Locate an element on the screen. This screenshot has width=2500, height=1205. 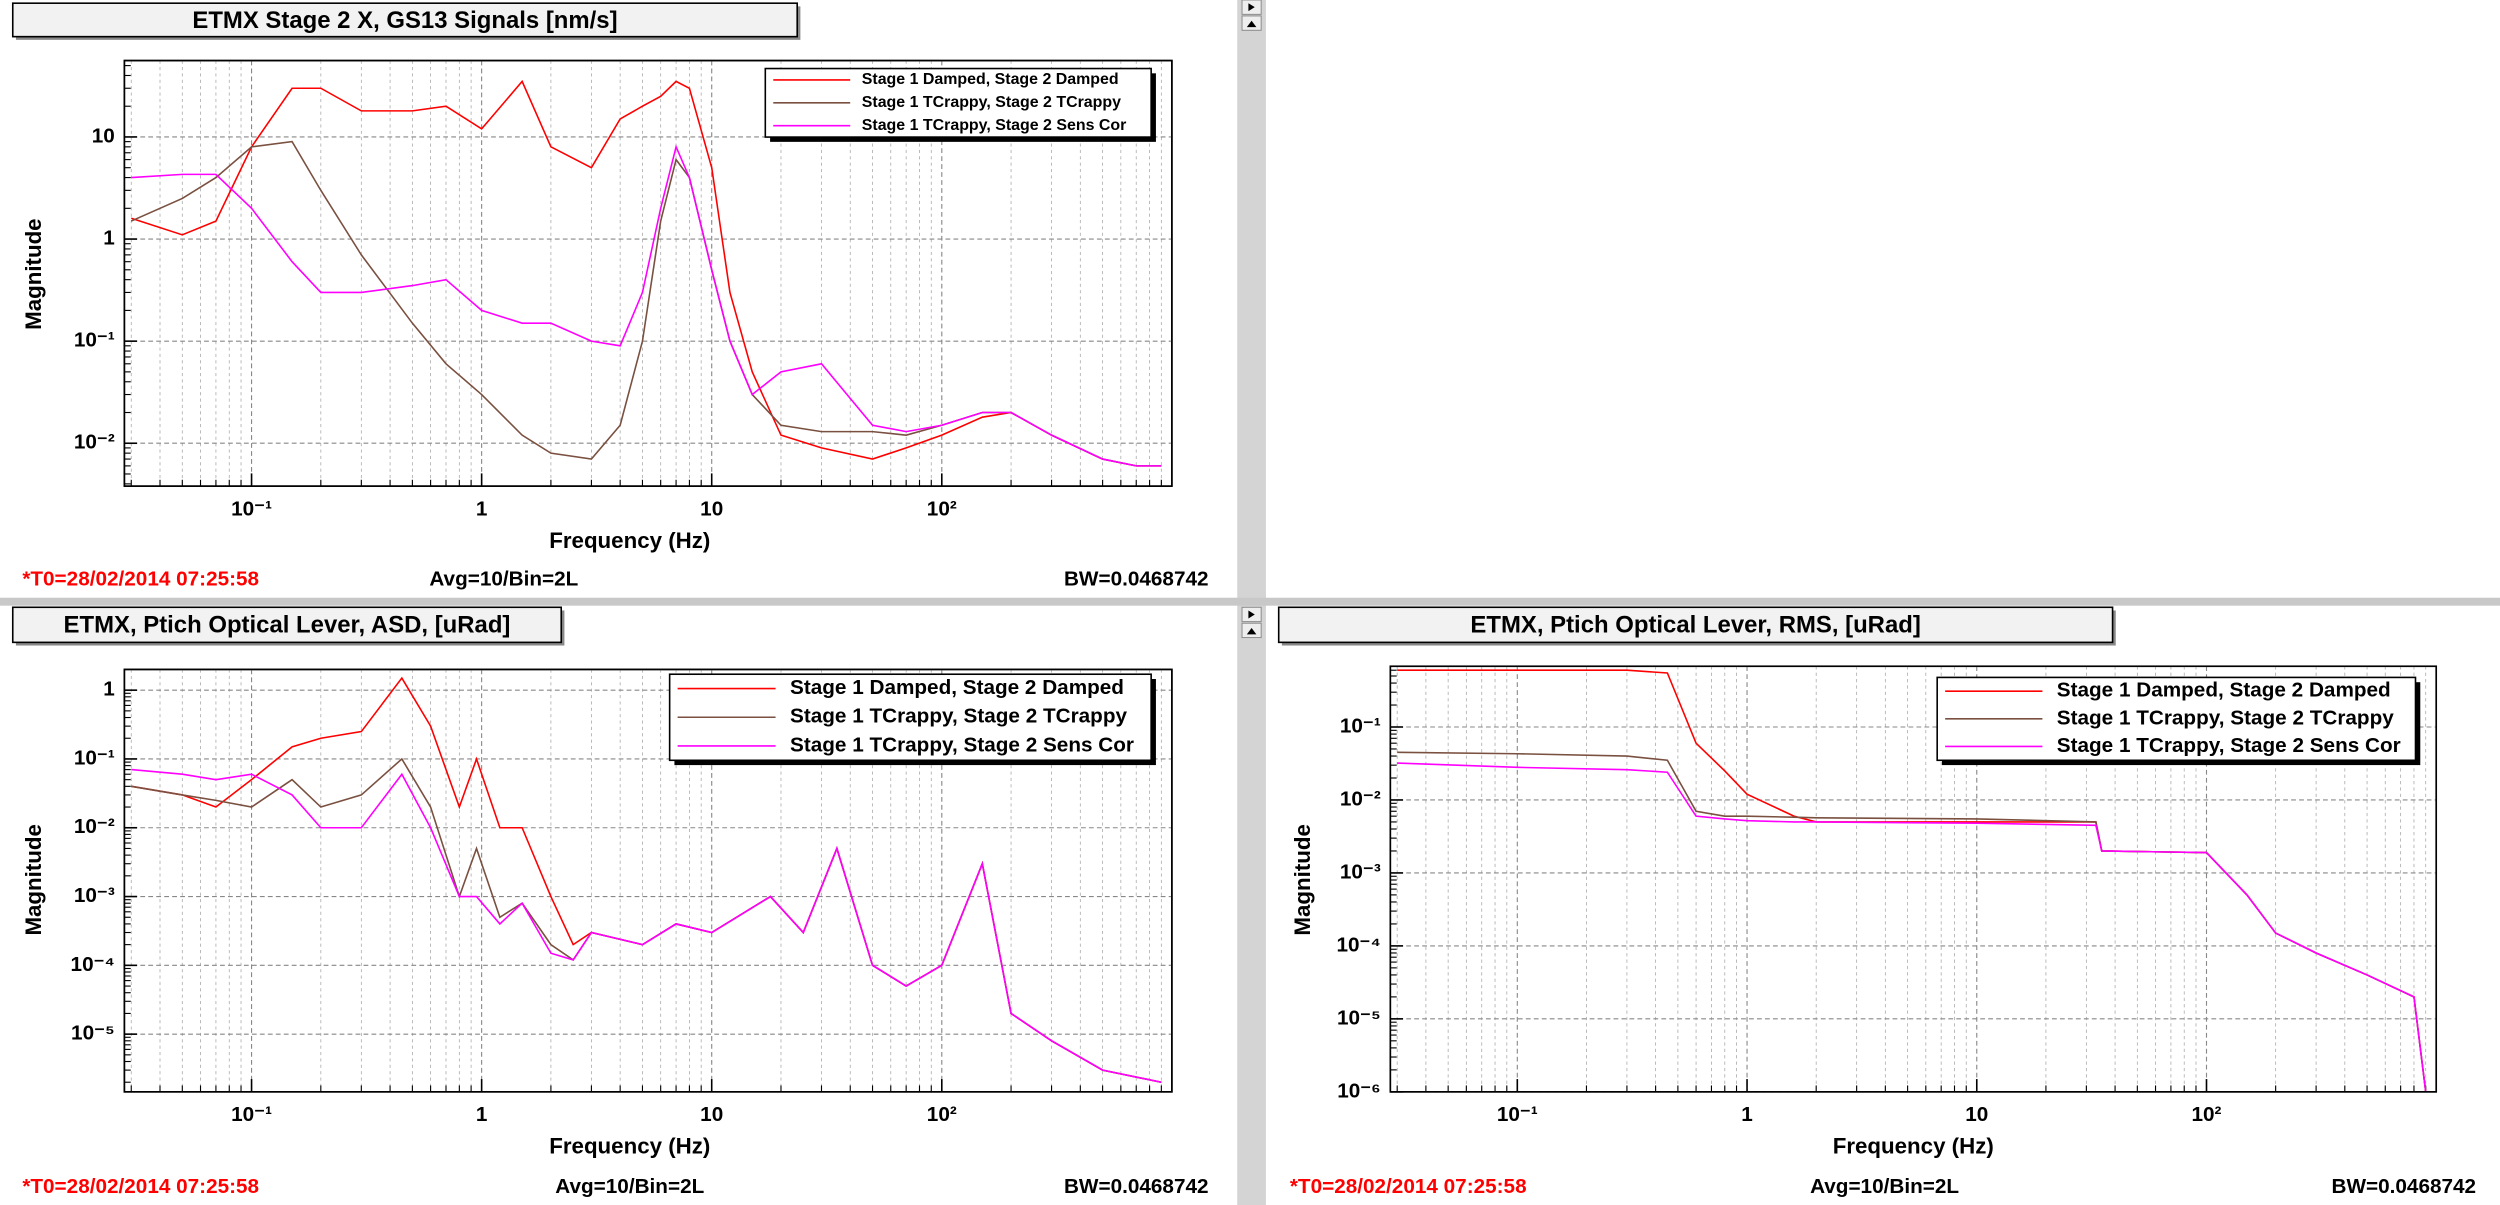
horizontal-splitter is located at coordinates (1250, 601).